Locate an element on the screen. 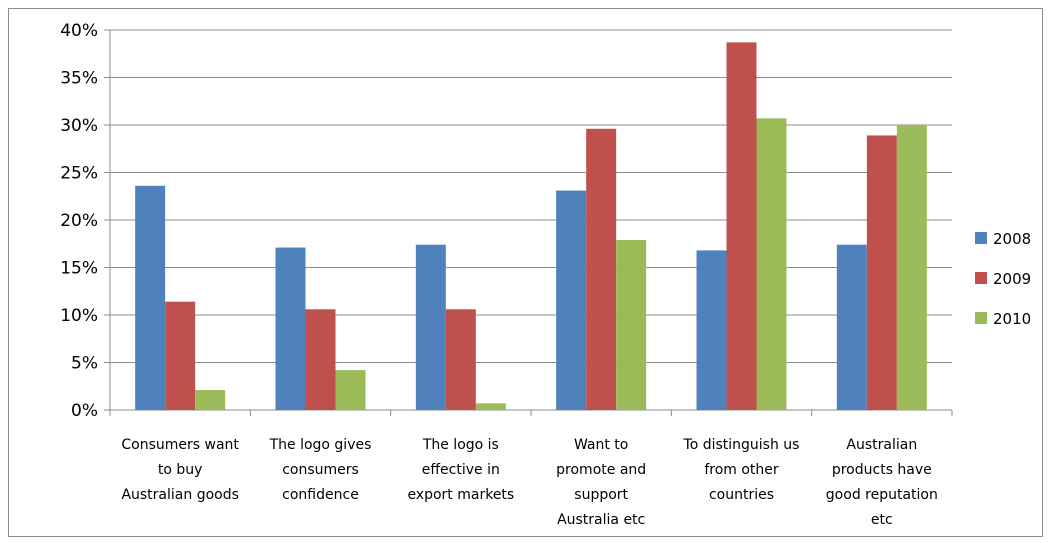 The image size is (1049, 543). legend-swatch-2009 is located at coordinates (981, 278).